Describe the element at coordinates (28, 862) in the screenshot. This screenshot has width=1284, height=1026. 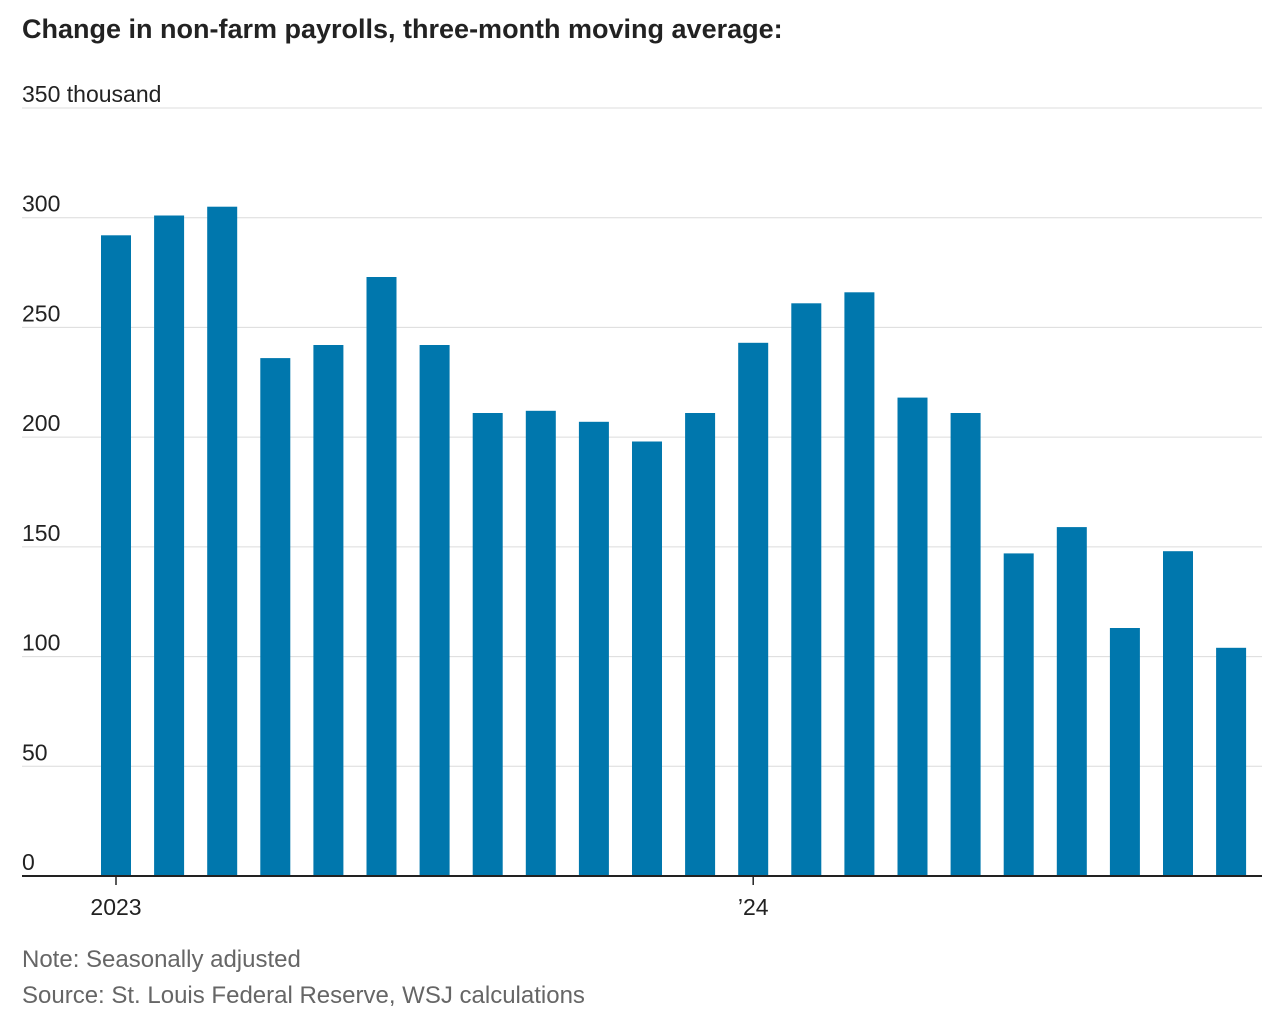
I see `y-tick-label: 0` at that location.